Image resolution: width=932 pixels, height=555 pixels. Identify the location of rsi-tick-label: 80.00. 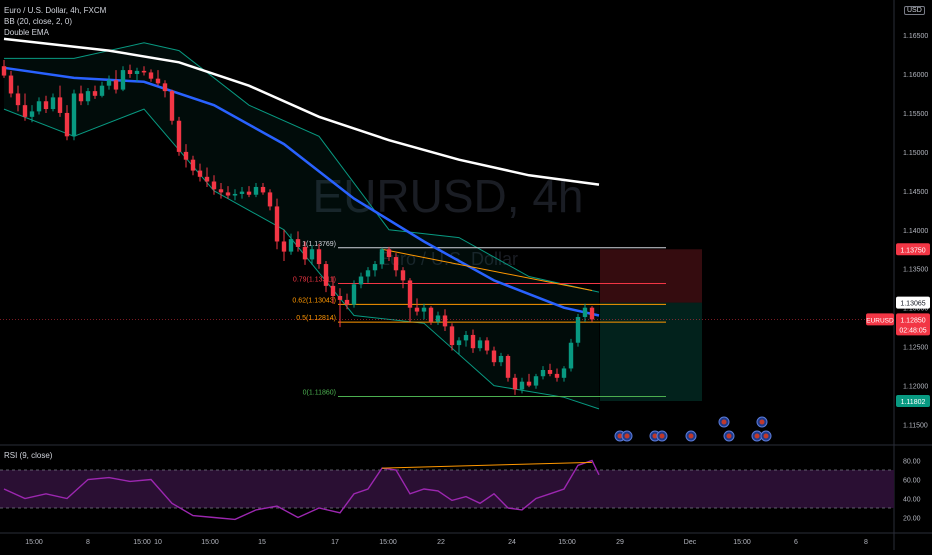
(912, 462).